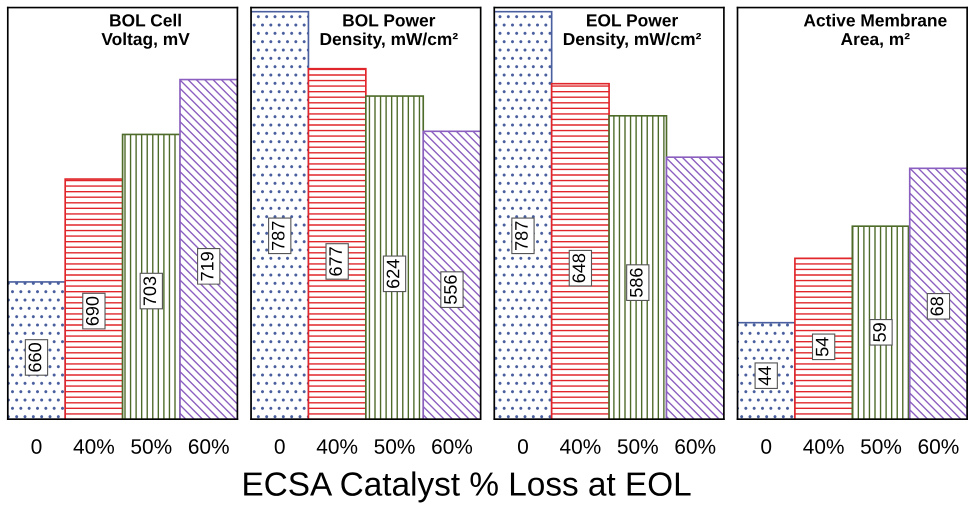 The image size is (972, 505). Describe the element at coordinates (632, 31) in the screenshot. I see `text: EOL Power Density, mW/cm²` at that location.